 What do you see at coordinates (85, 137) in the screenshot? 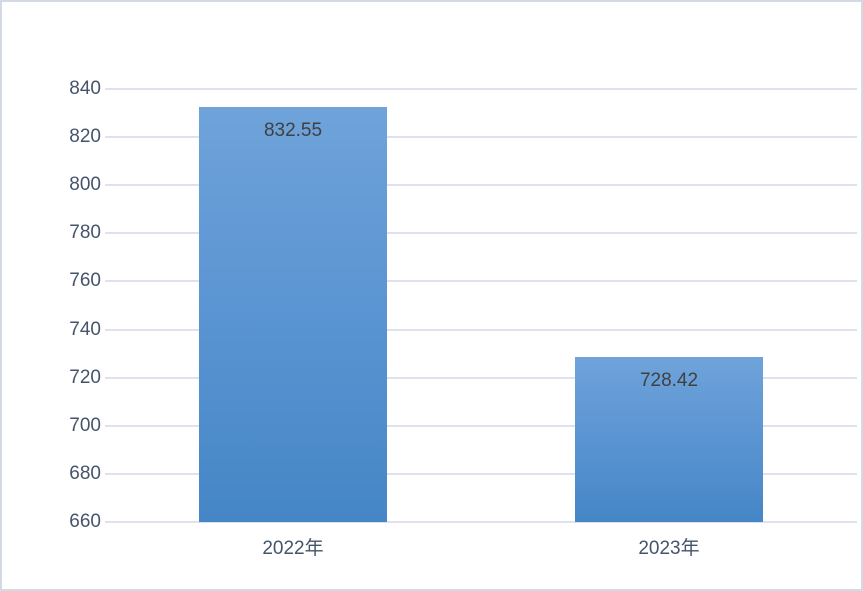
I see `y-tick-label: 820` at bounding box center [85, 137].